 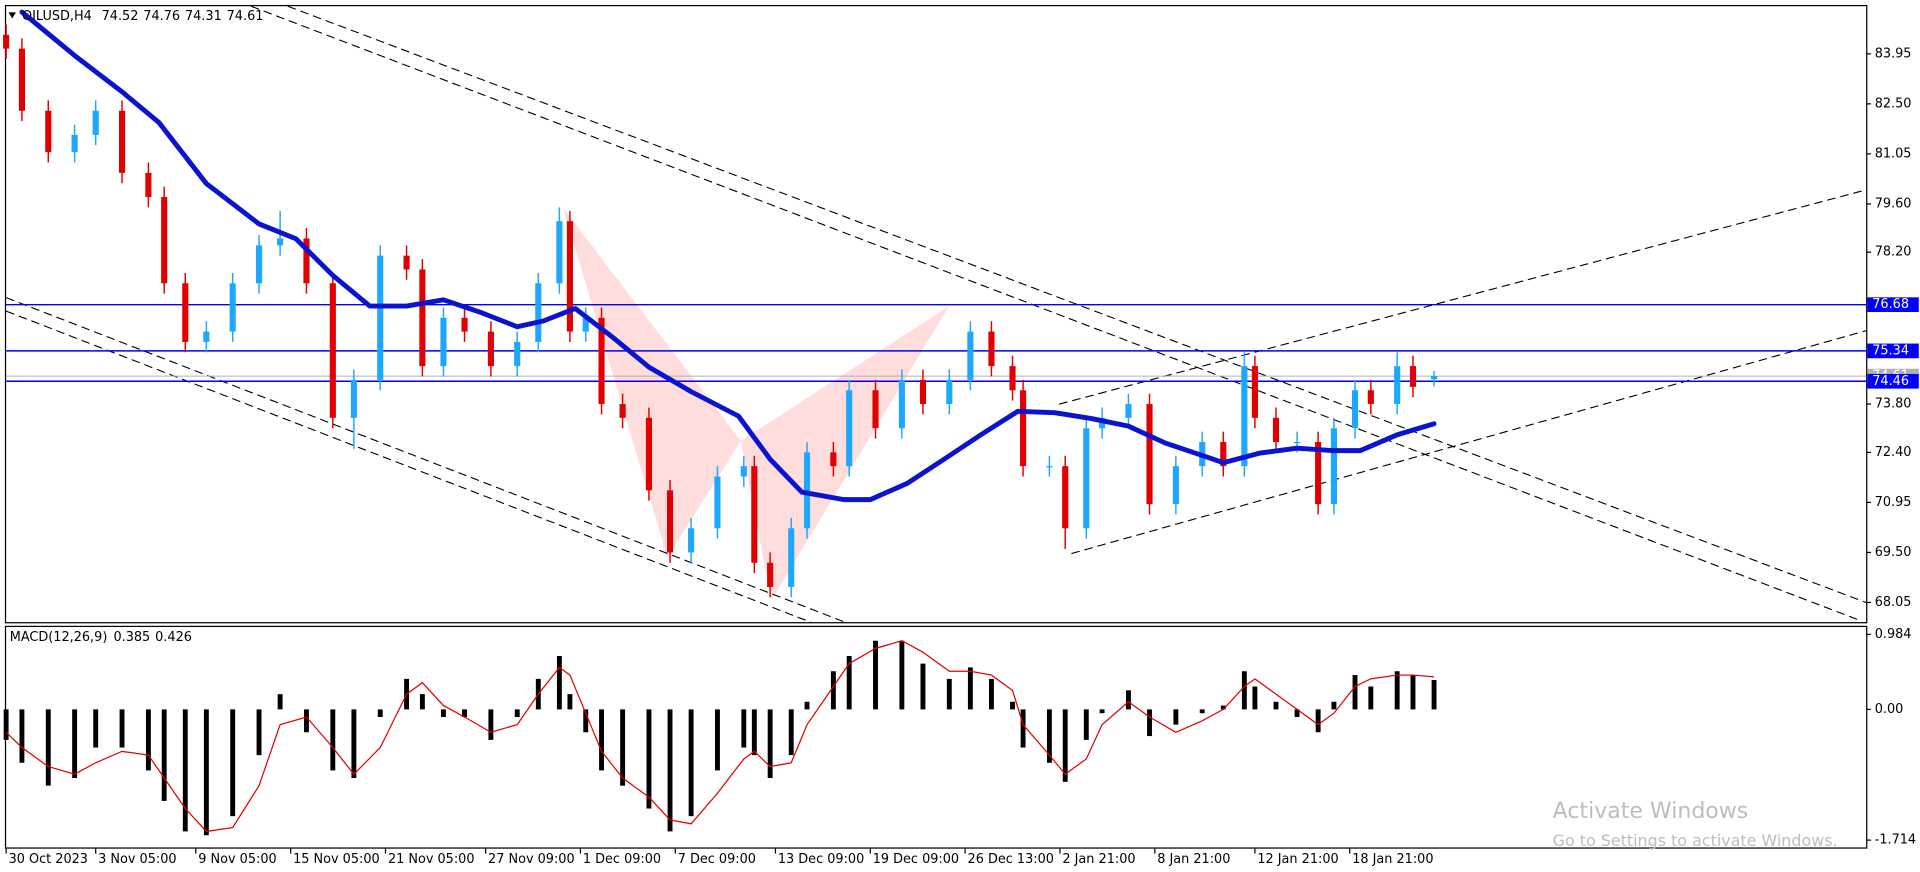 I want to click on signal-value: 0.426, so click(x=173, y=636).